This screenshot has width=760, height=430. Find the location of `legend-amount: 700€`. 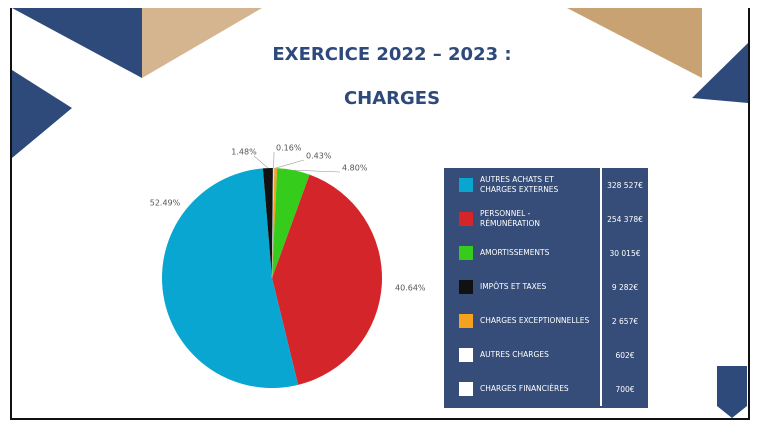

legend-amount: 700€ is located at coordinates (624, 389).